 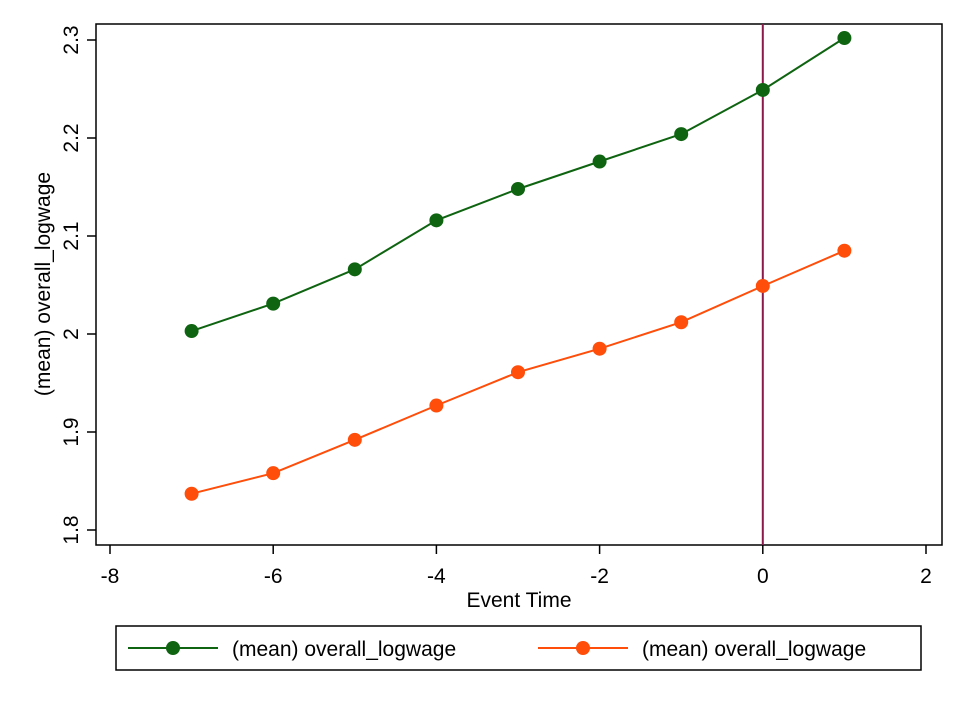 What do you see at coordinates (518, 600) in the screenshot?
I see `x-axis-label: Event Time` at bounding box center [518, 600].